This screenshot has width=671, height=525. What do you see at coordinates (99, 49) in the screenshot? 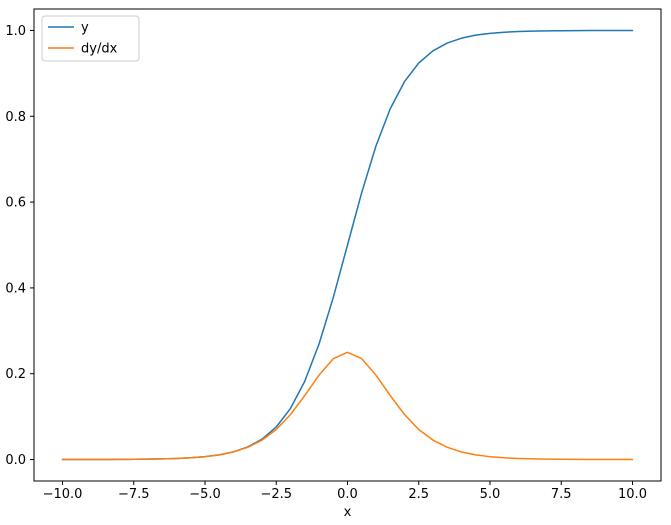
I see `legend-label: dy/dx` at bounding box center [99, 49].